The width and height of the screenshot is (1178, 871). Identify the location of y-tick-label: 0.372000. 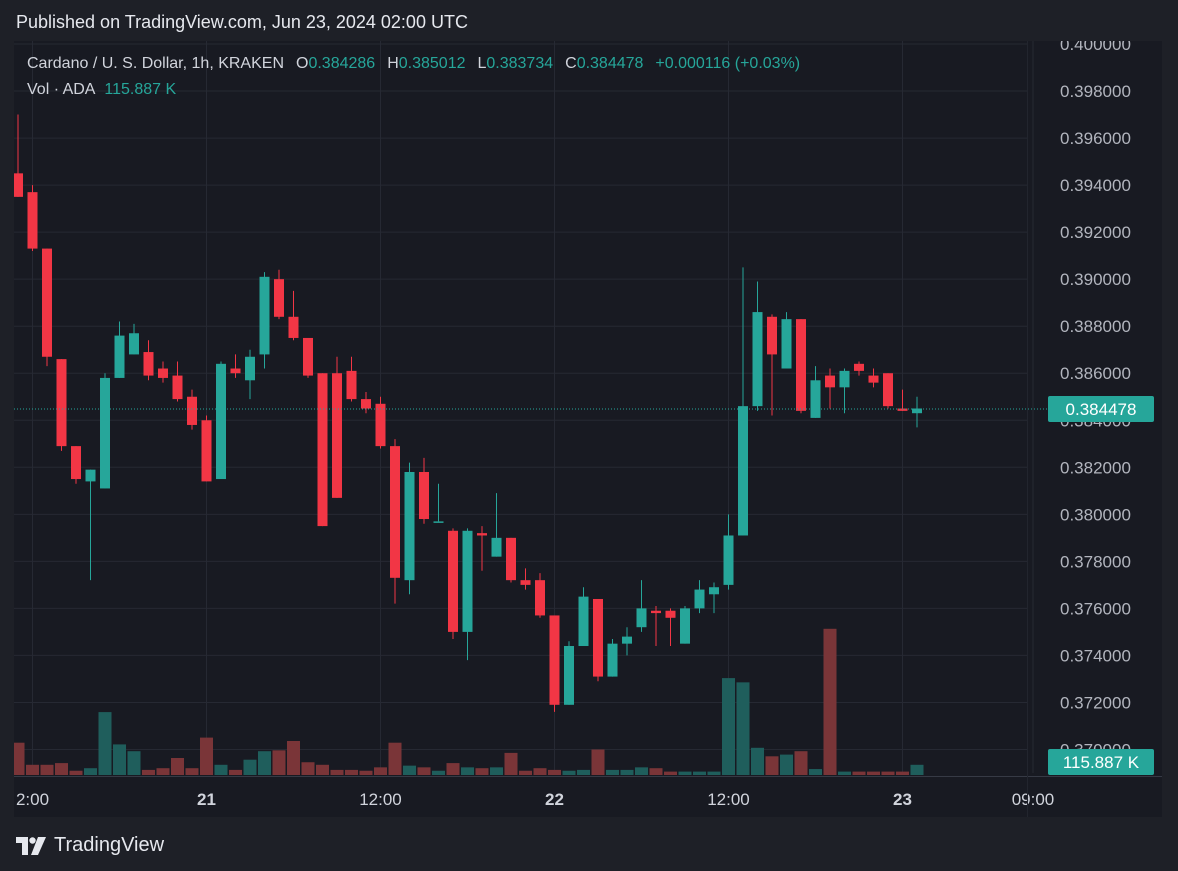
(1095, 702).